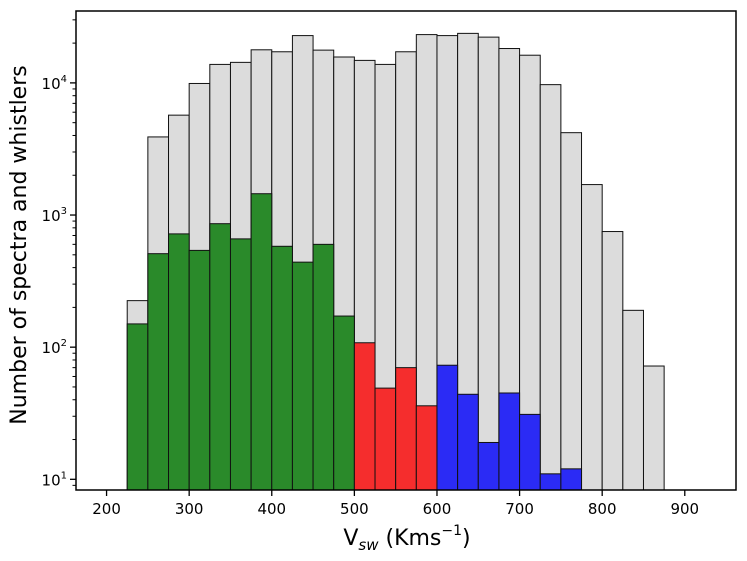  Describe the element at coordinates (602, 509) in the screenshot. I see `x-tick-label: 800` at that location.